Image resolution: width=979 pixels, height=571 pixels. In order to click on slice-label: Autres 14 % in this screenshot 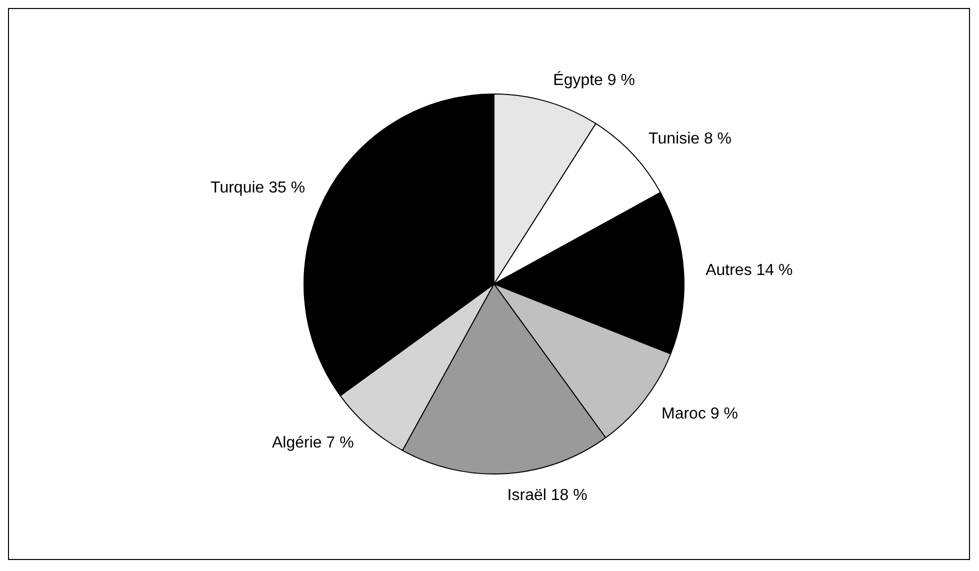, I will do `click(749, 271)`.